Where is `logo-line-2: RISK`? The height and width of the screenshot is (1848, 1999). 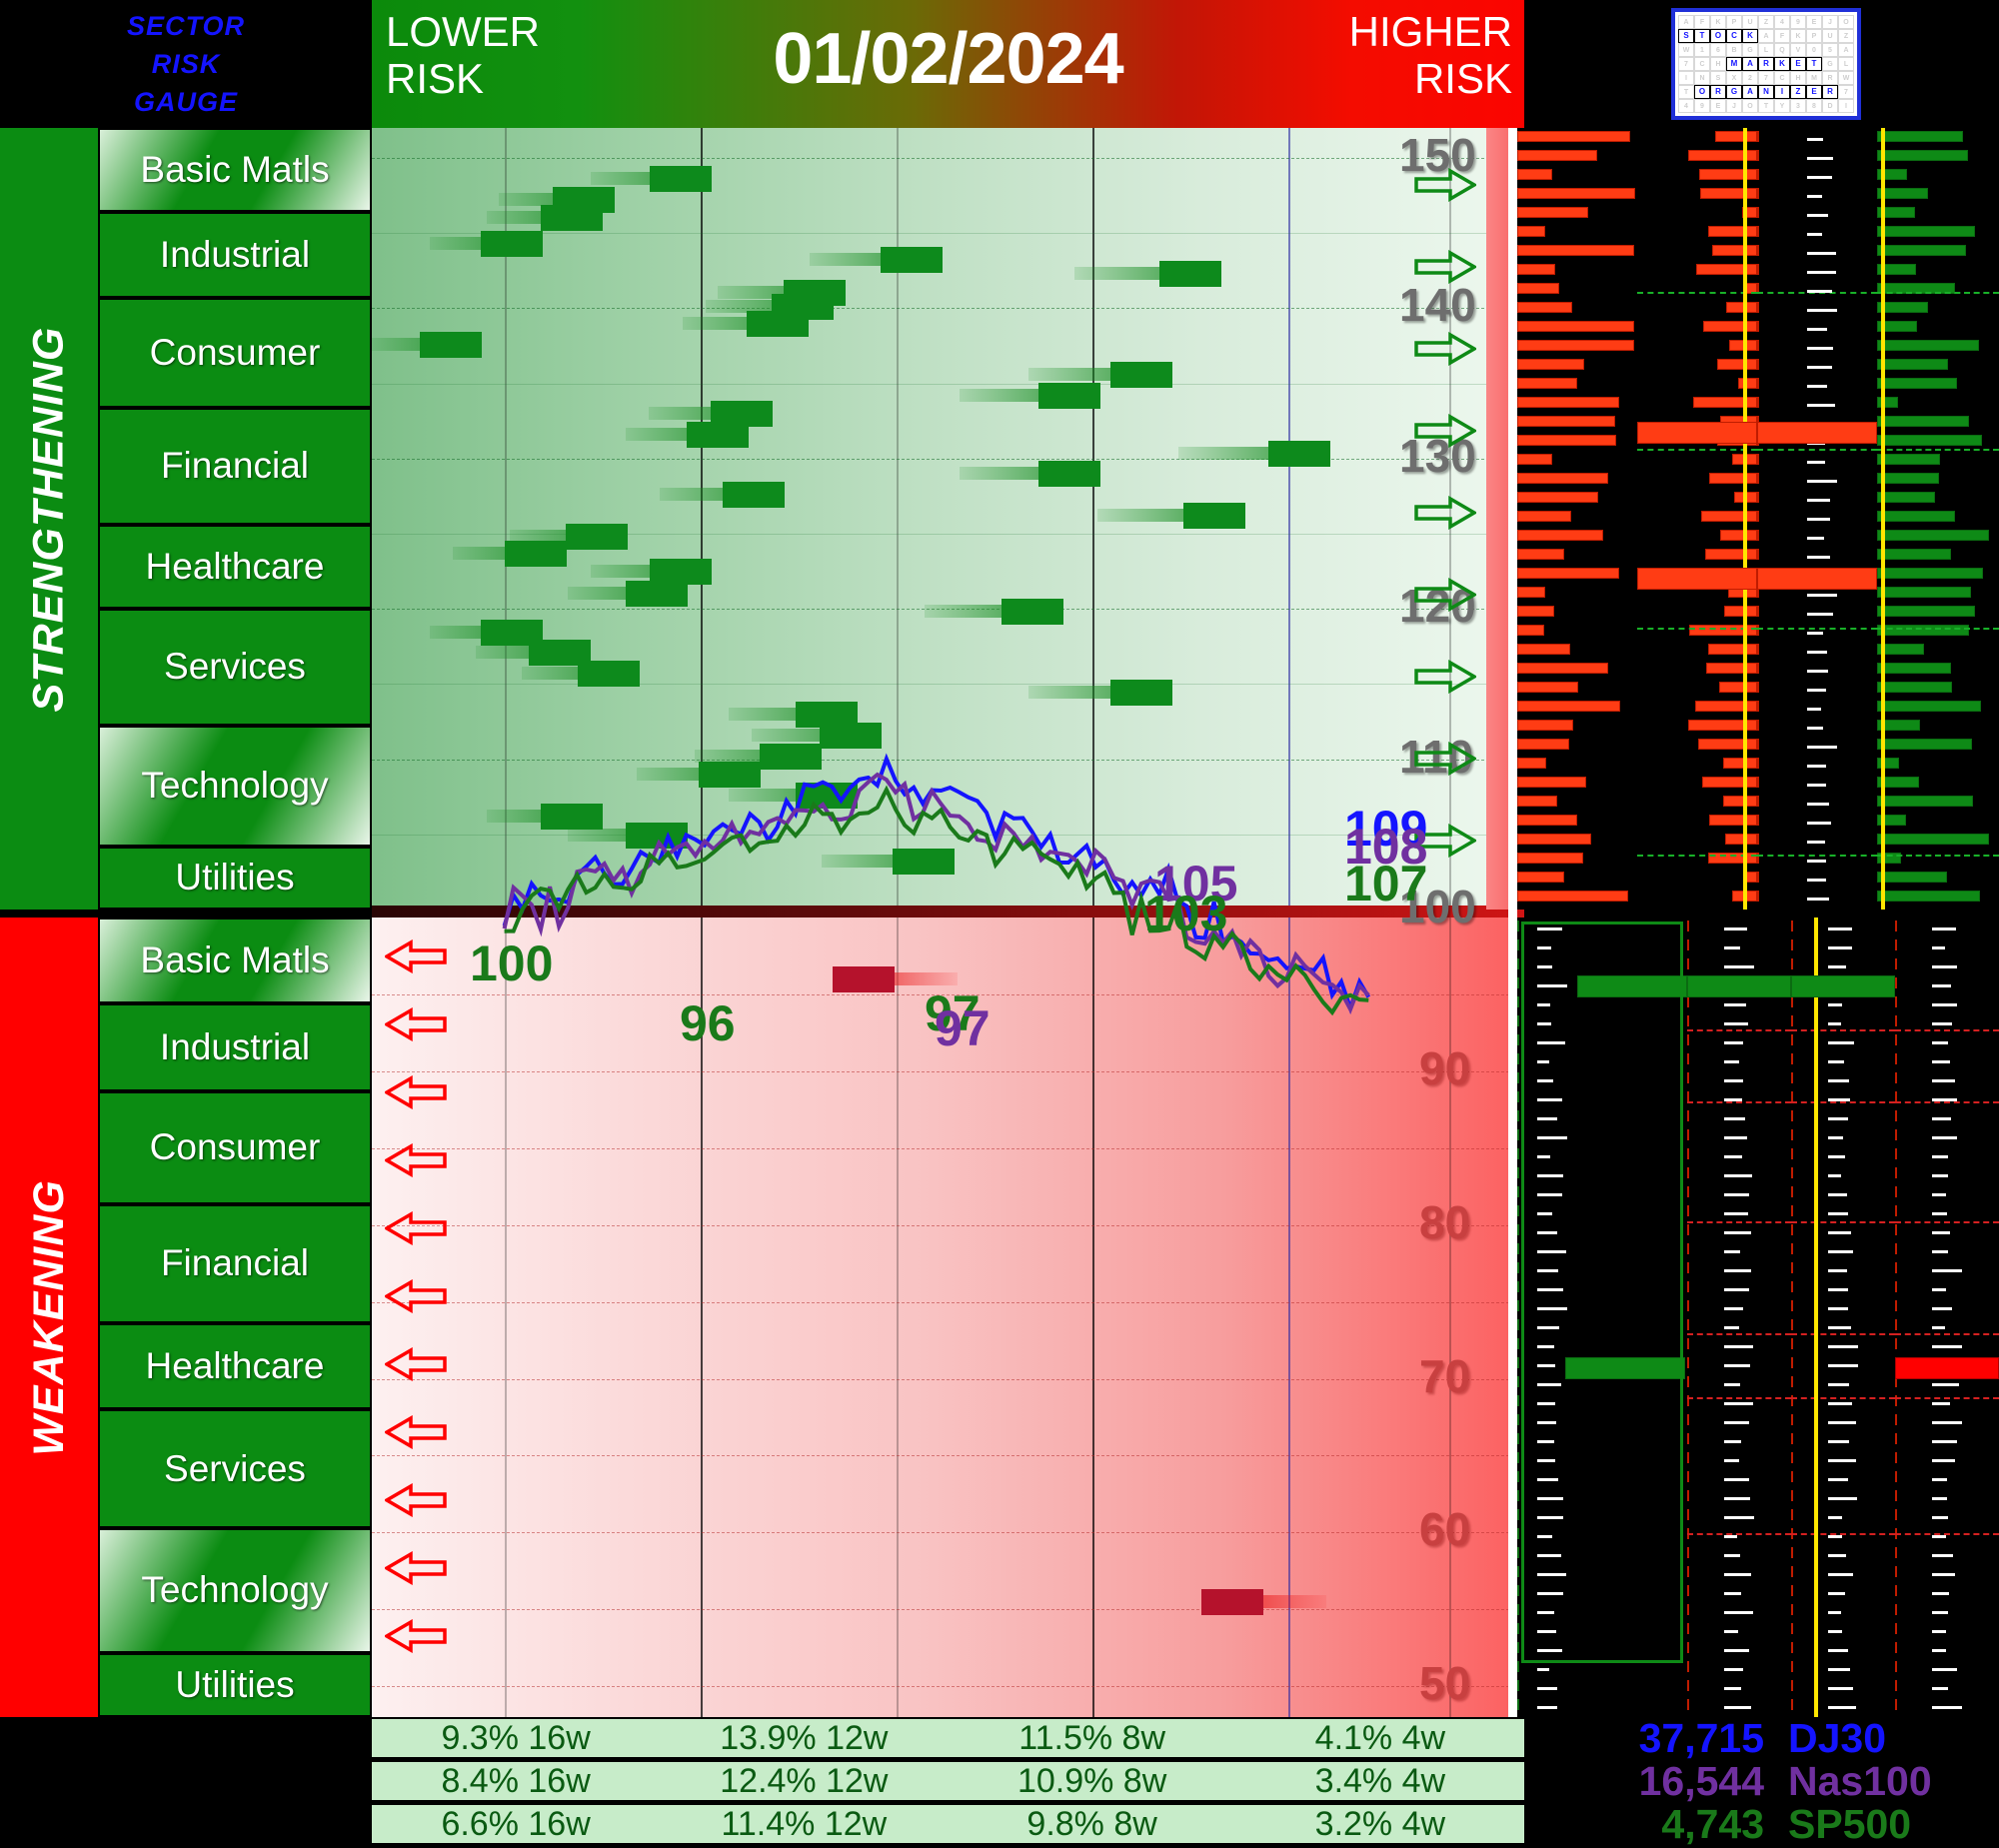 logo-line-2: RISK is located at coordinates (186, 64).